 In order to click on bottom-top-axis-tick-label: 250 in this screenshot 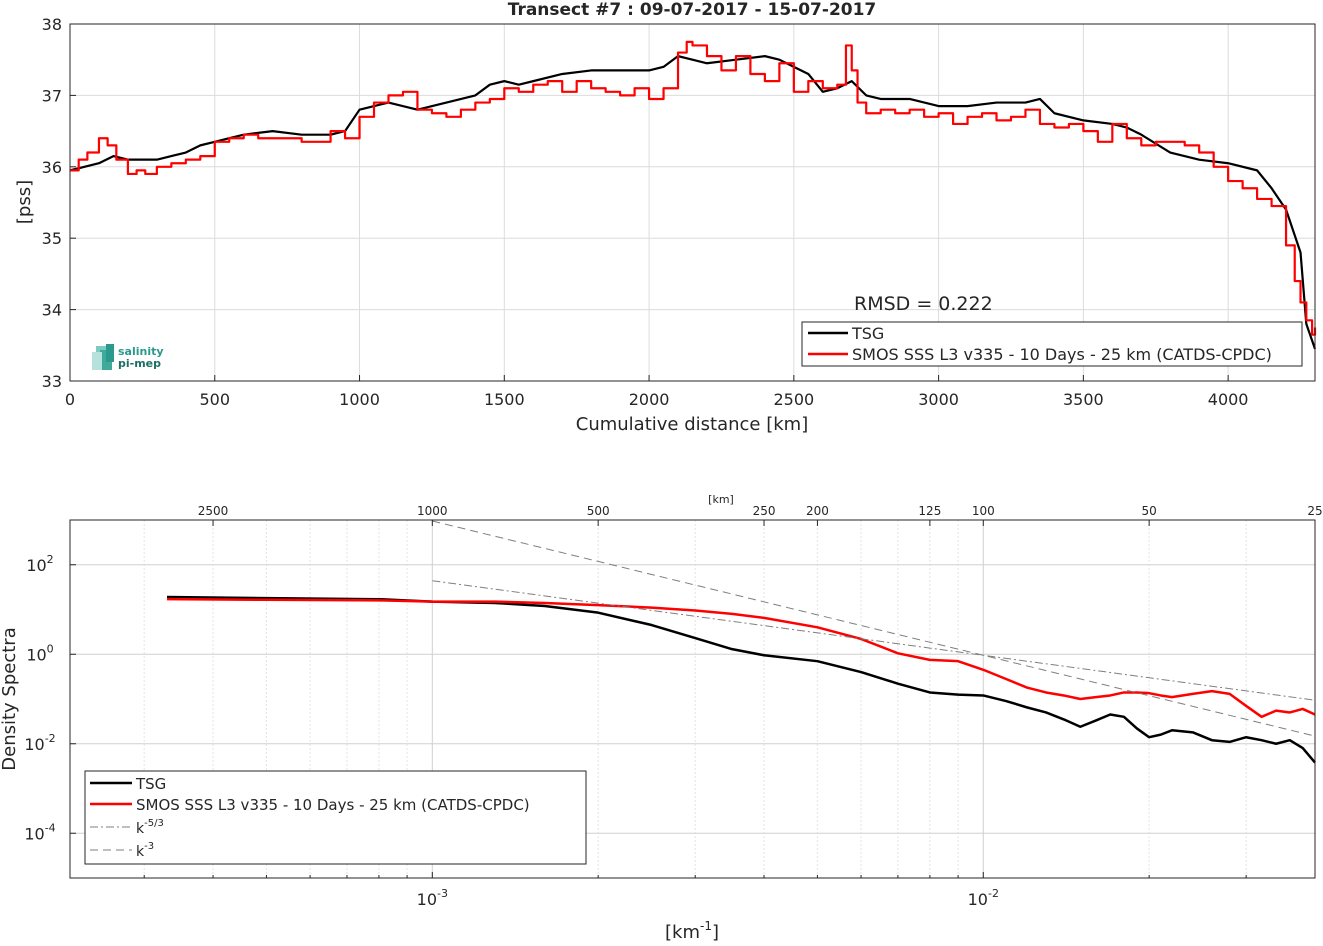, I will do `click(764, 511)`.